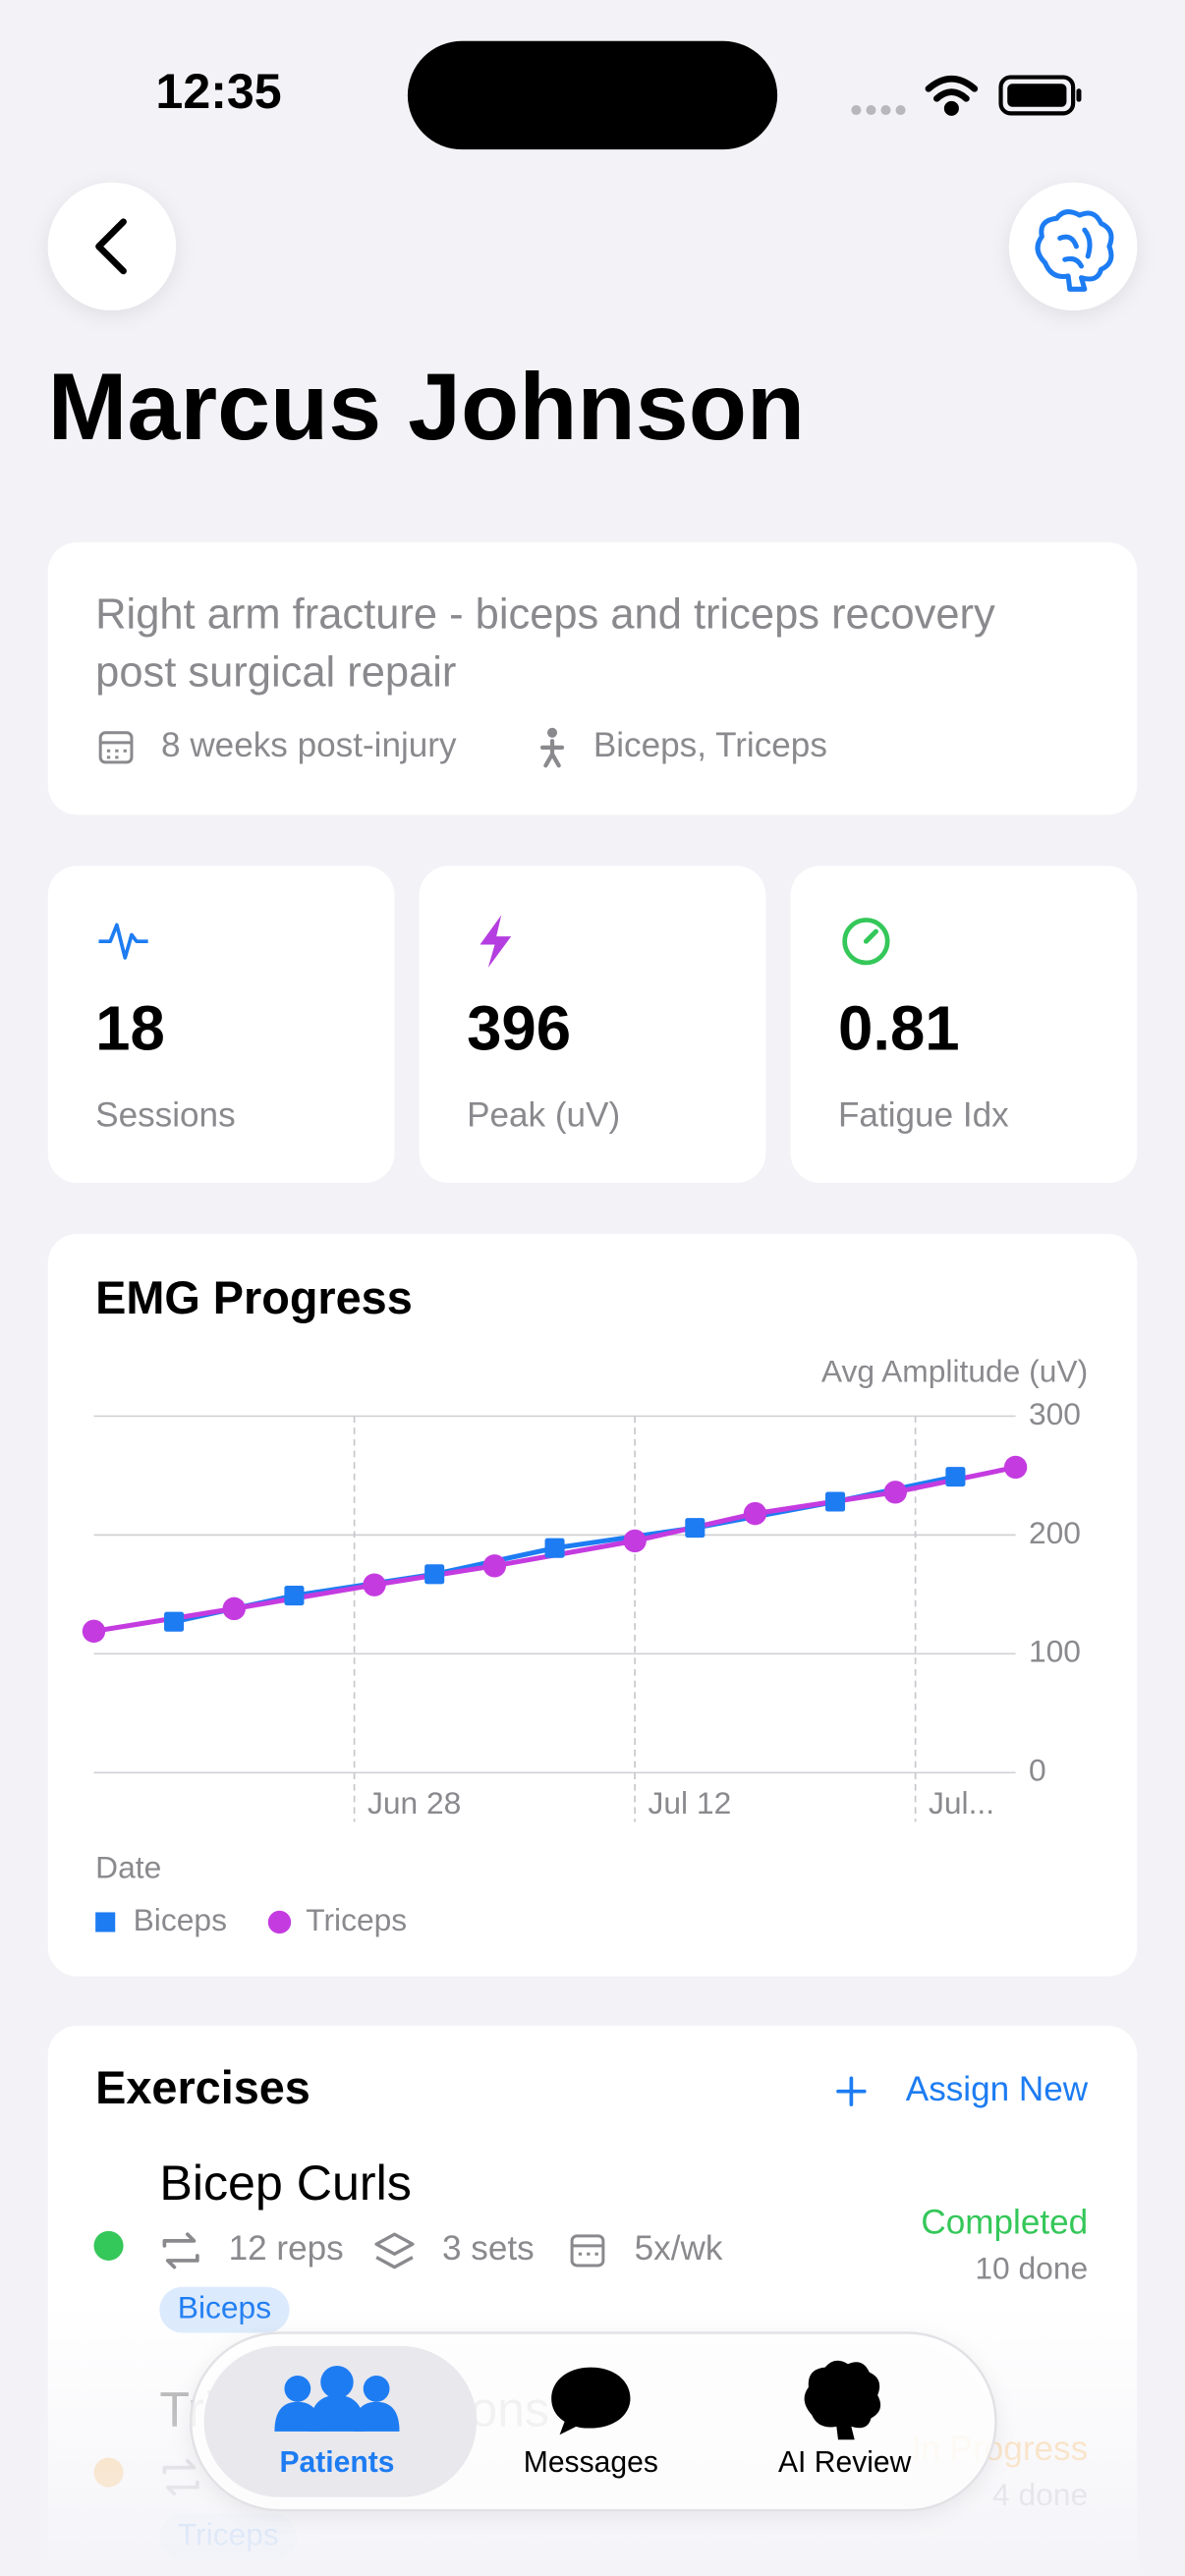 The width and height of the screenshot is (1185, 2576). I want to click on stat-label: Fatigue Idx, so click(924, 1114).